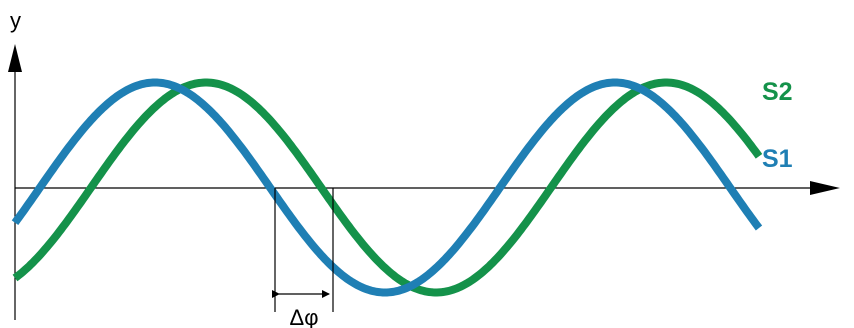 The width and height of the screenshot is (854, 328). Describe the element at coordinates (304, 316) in the screenshot. I see `phase-shift-label: Δφ` at that location.